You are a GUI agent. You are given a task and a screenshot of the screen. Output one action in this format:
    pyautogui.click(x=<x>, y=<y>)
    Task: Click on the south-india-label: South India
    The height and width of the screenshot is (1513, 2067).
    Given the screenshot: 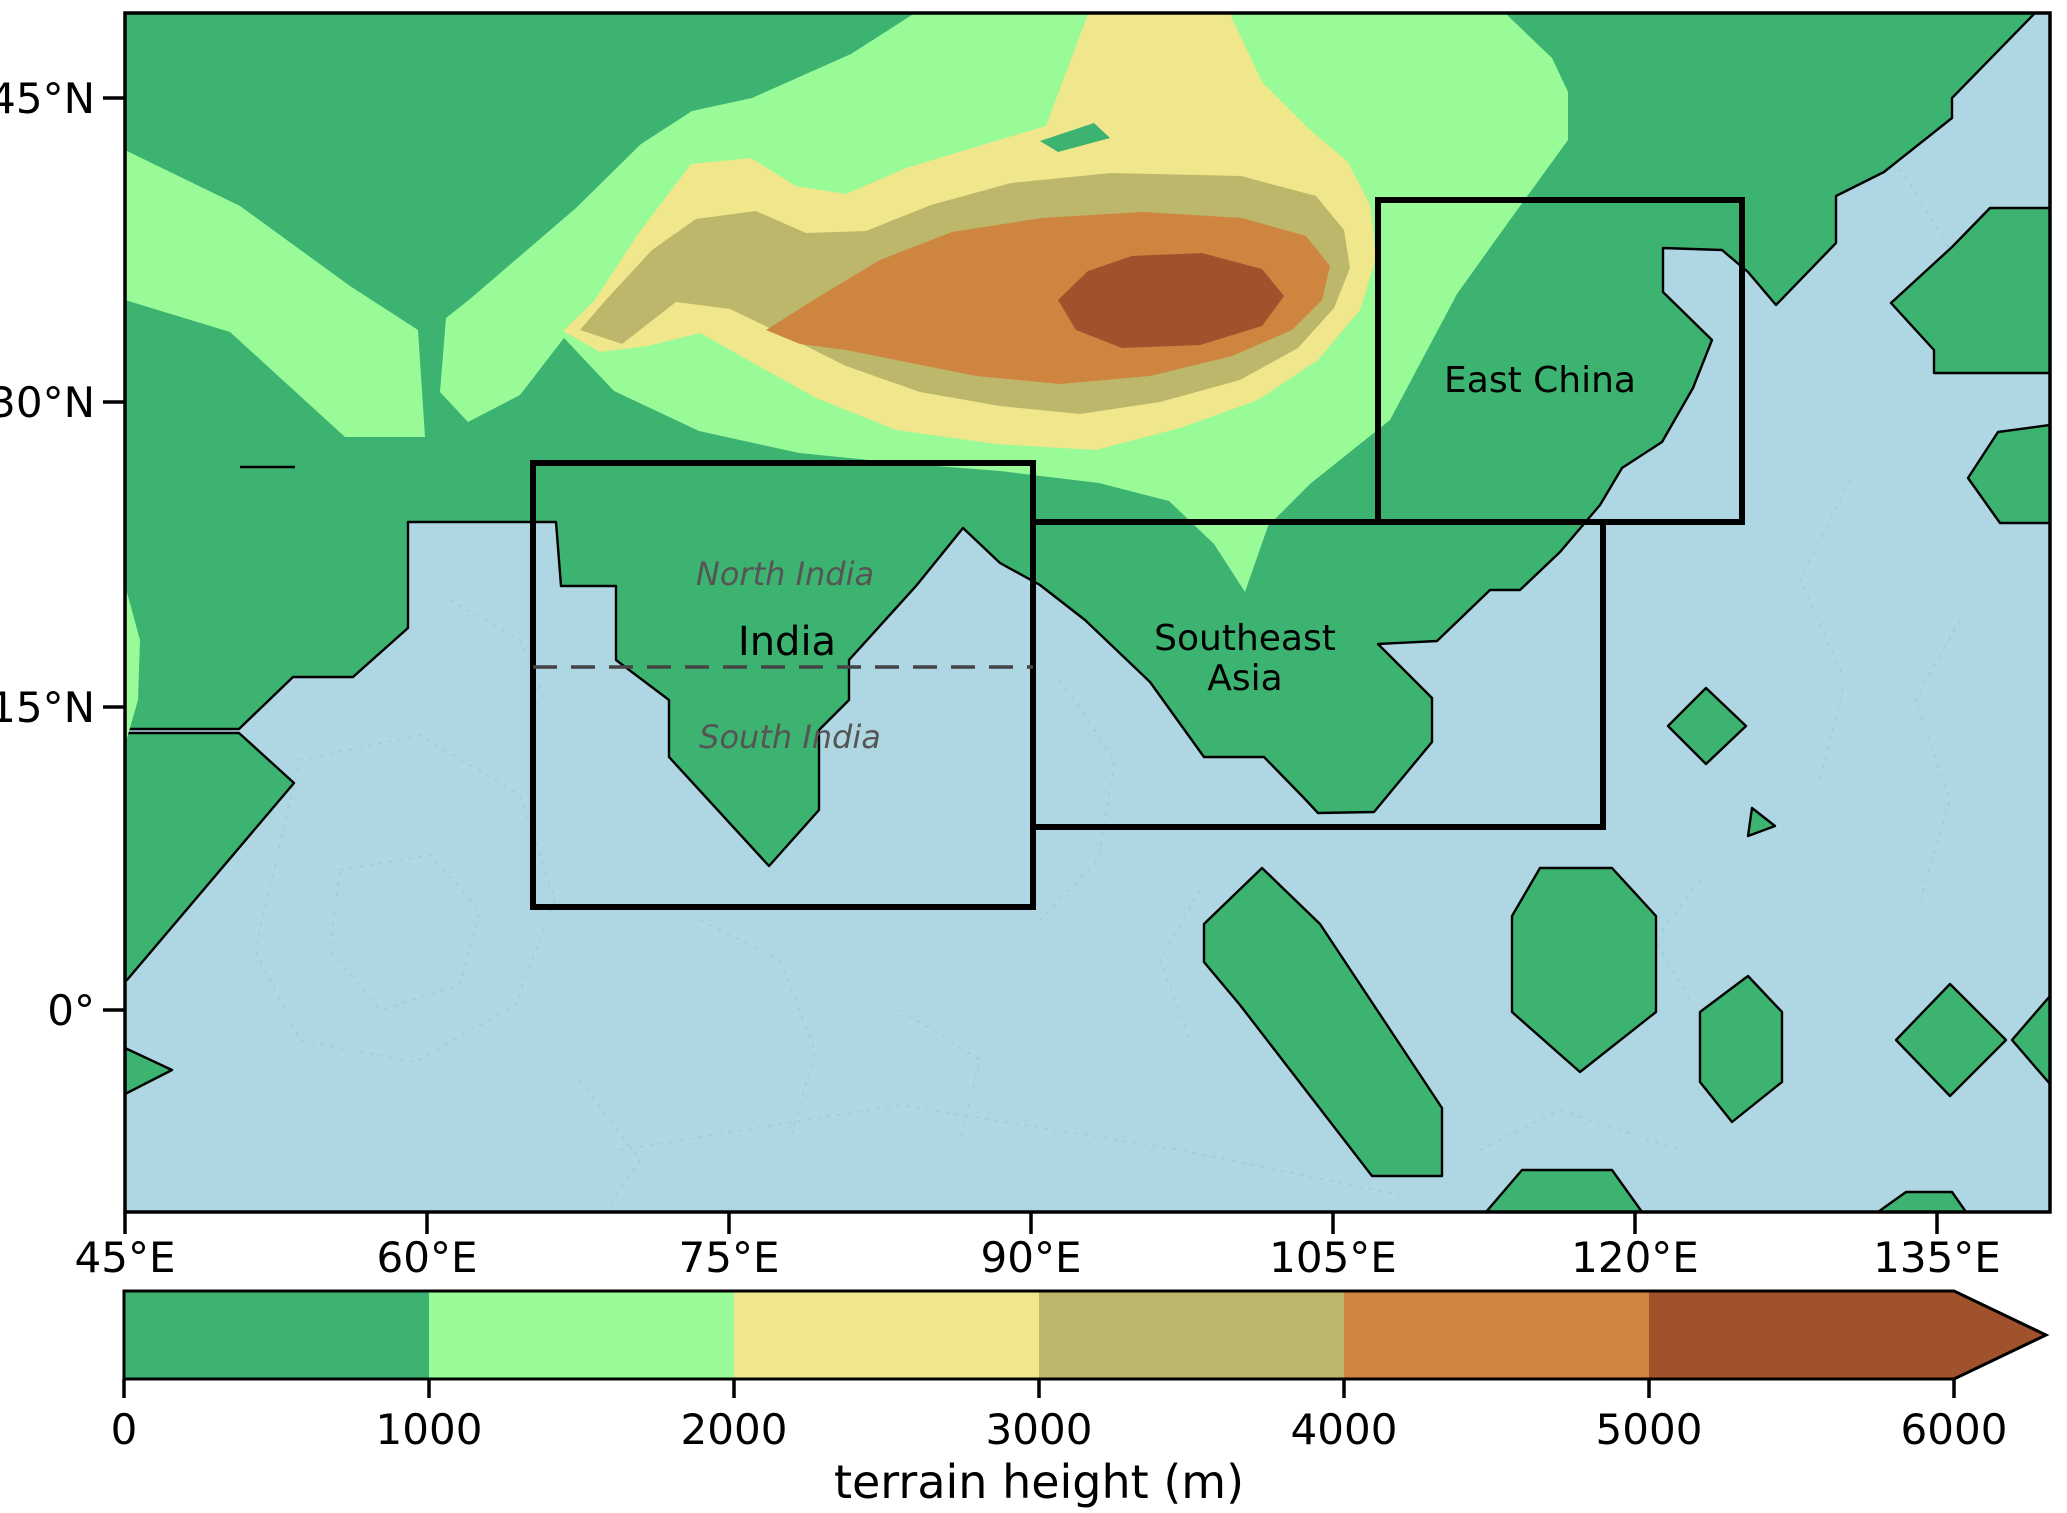 What is the action you would take?
    pyautogui.click(x=790, y=737)
    